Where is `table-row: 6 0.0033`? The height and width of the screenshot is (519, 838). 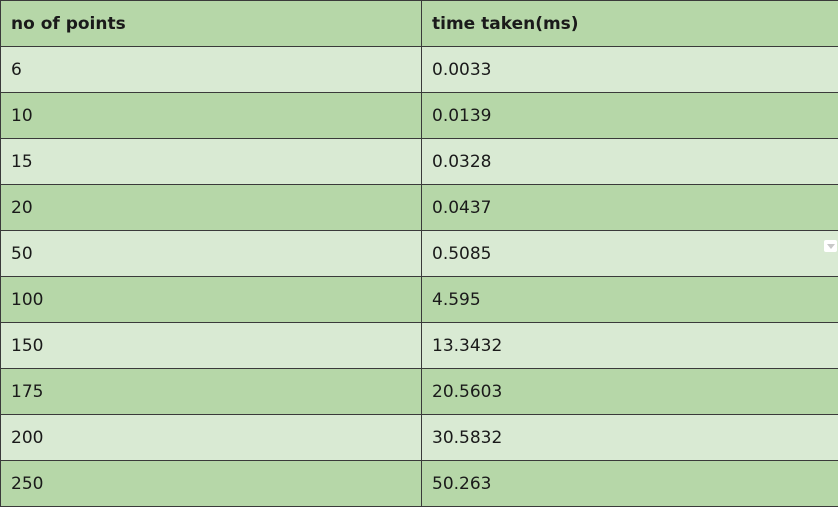 table-row: 6 0.0033 is located at coordinates (419, 69).